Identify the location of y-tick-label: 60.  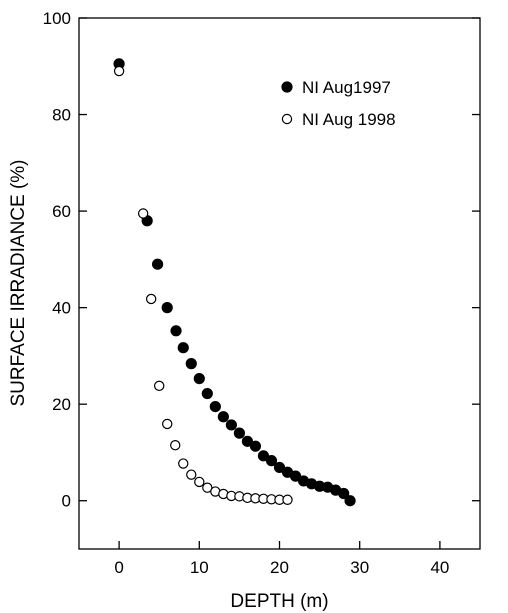
(61, 211).